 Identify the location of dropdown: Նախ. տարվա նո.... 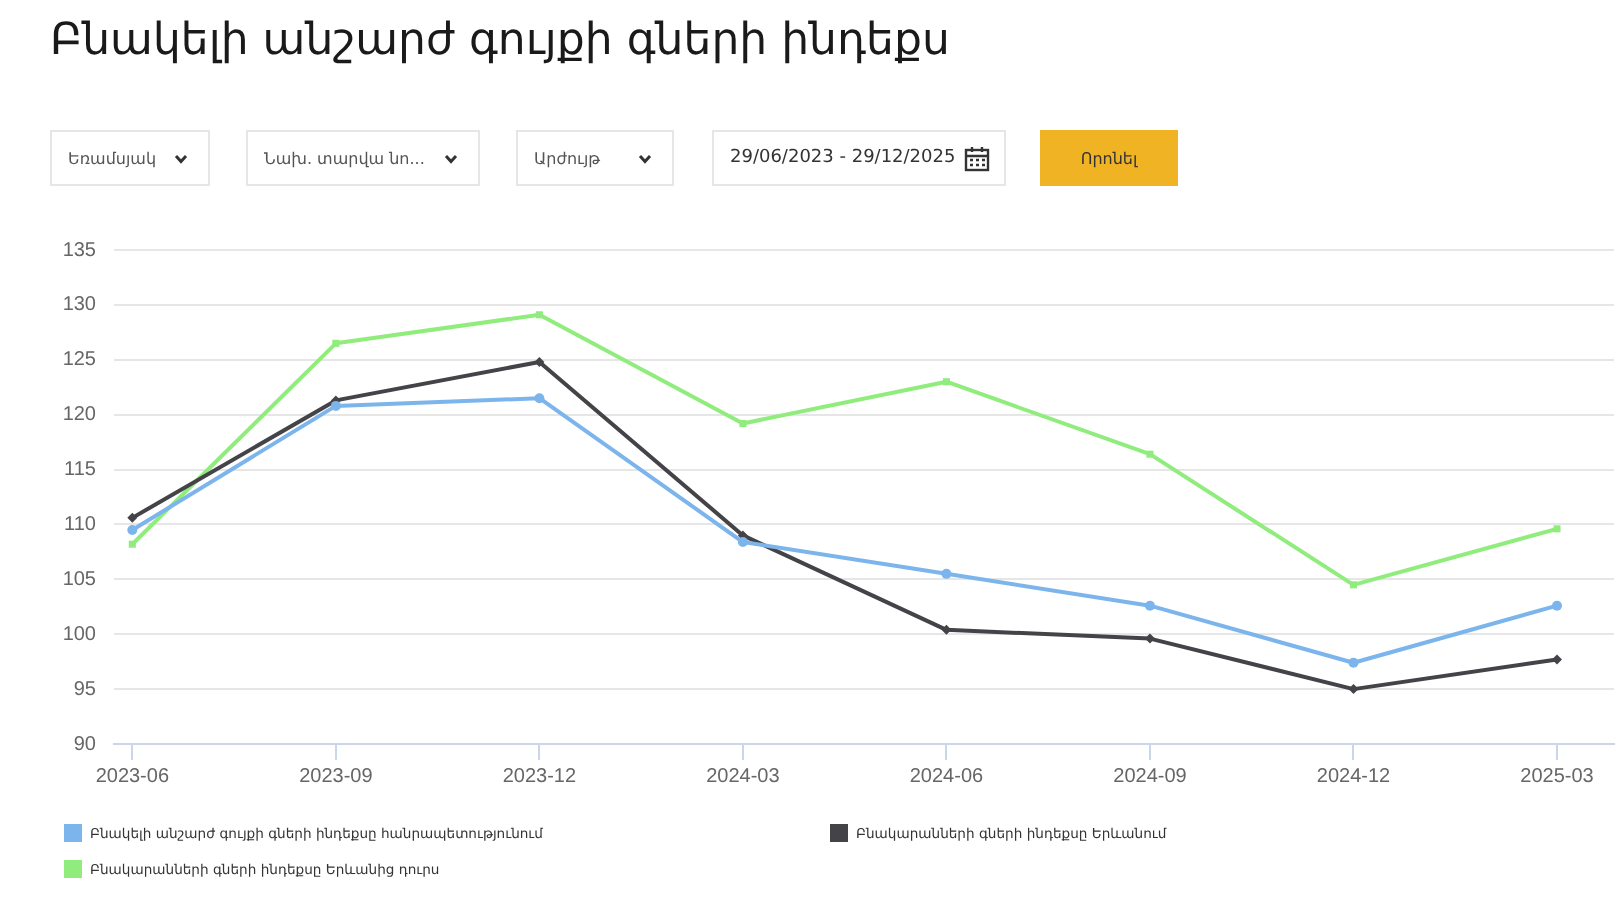
(363, 158).